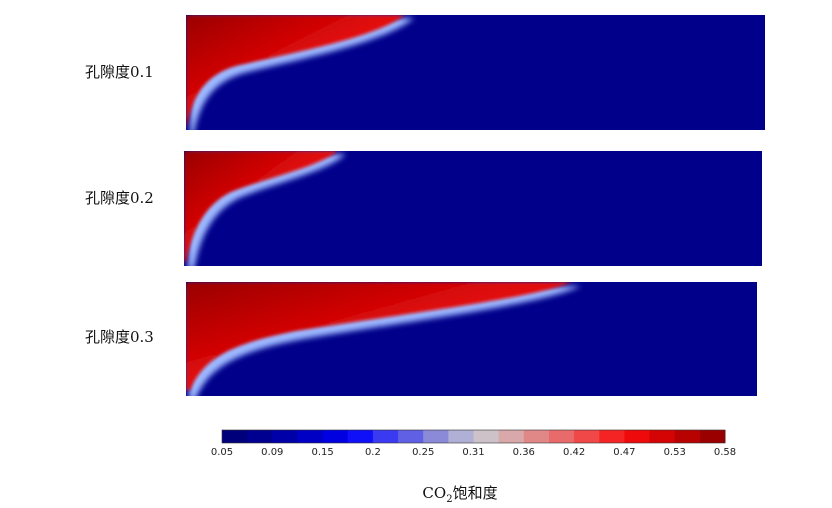  I want to click on colorbar-tick-label: 0.47, so click(624, 452).